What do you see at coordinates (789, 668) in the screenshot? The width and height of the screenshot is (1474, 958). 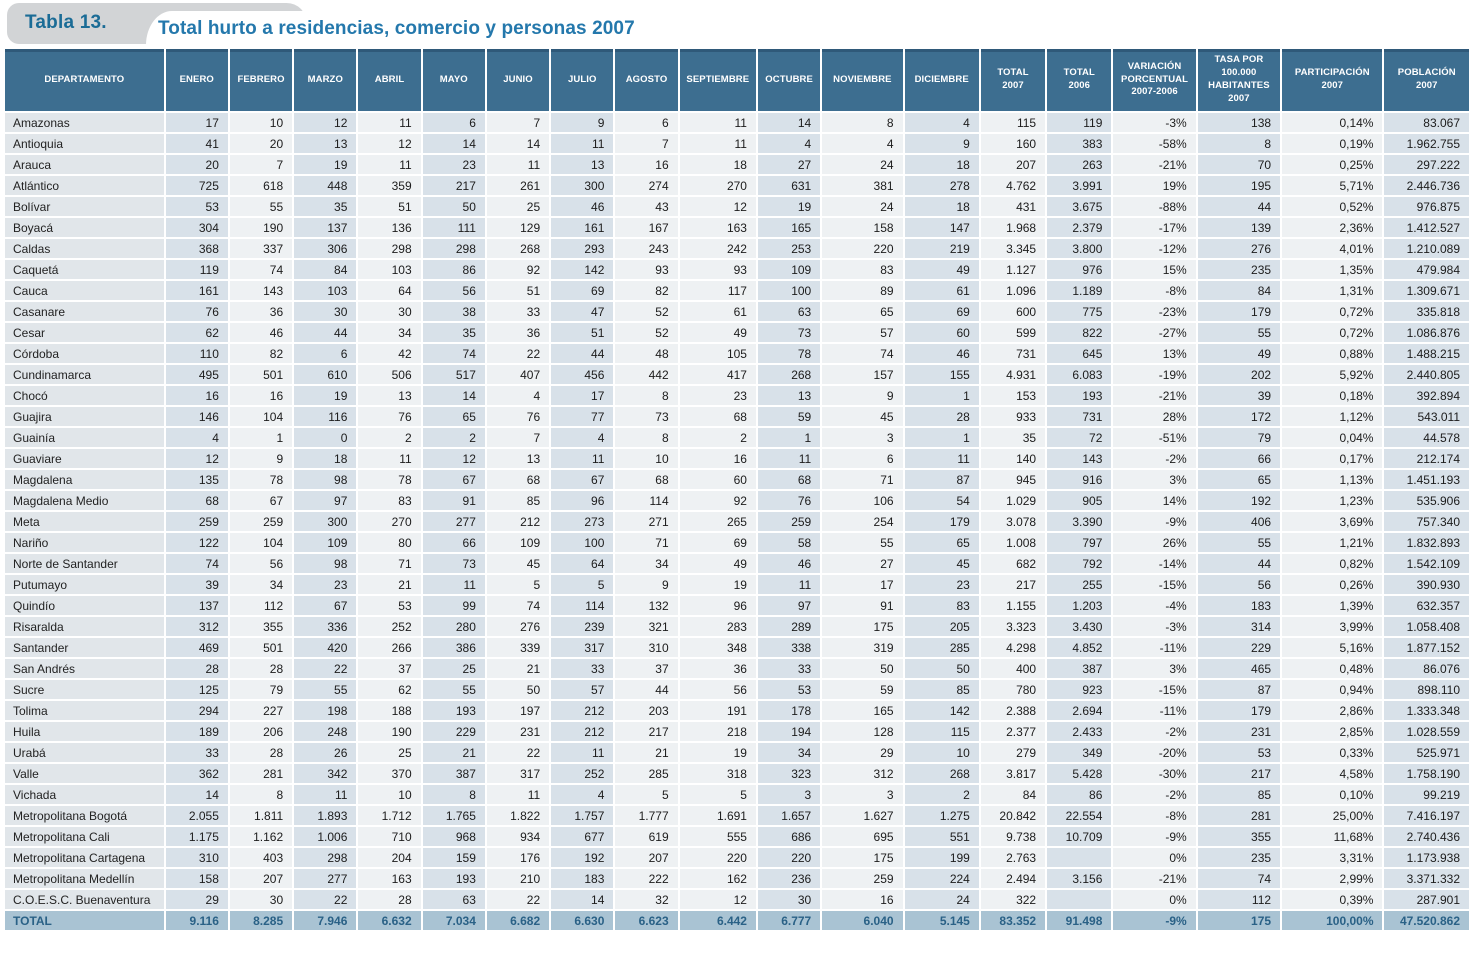 I see `cell: 33` at bounding box center [789, 668].